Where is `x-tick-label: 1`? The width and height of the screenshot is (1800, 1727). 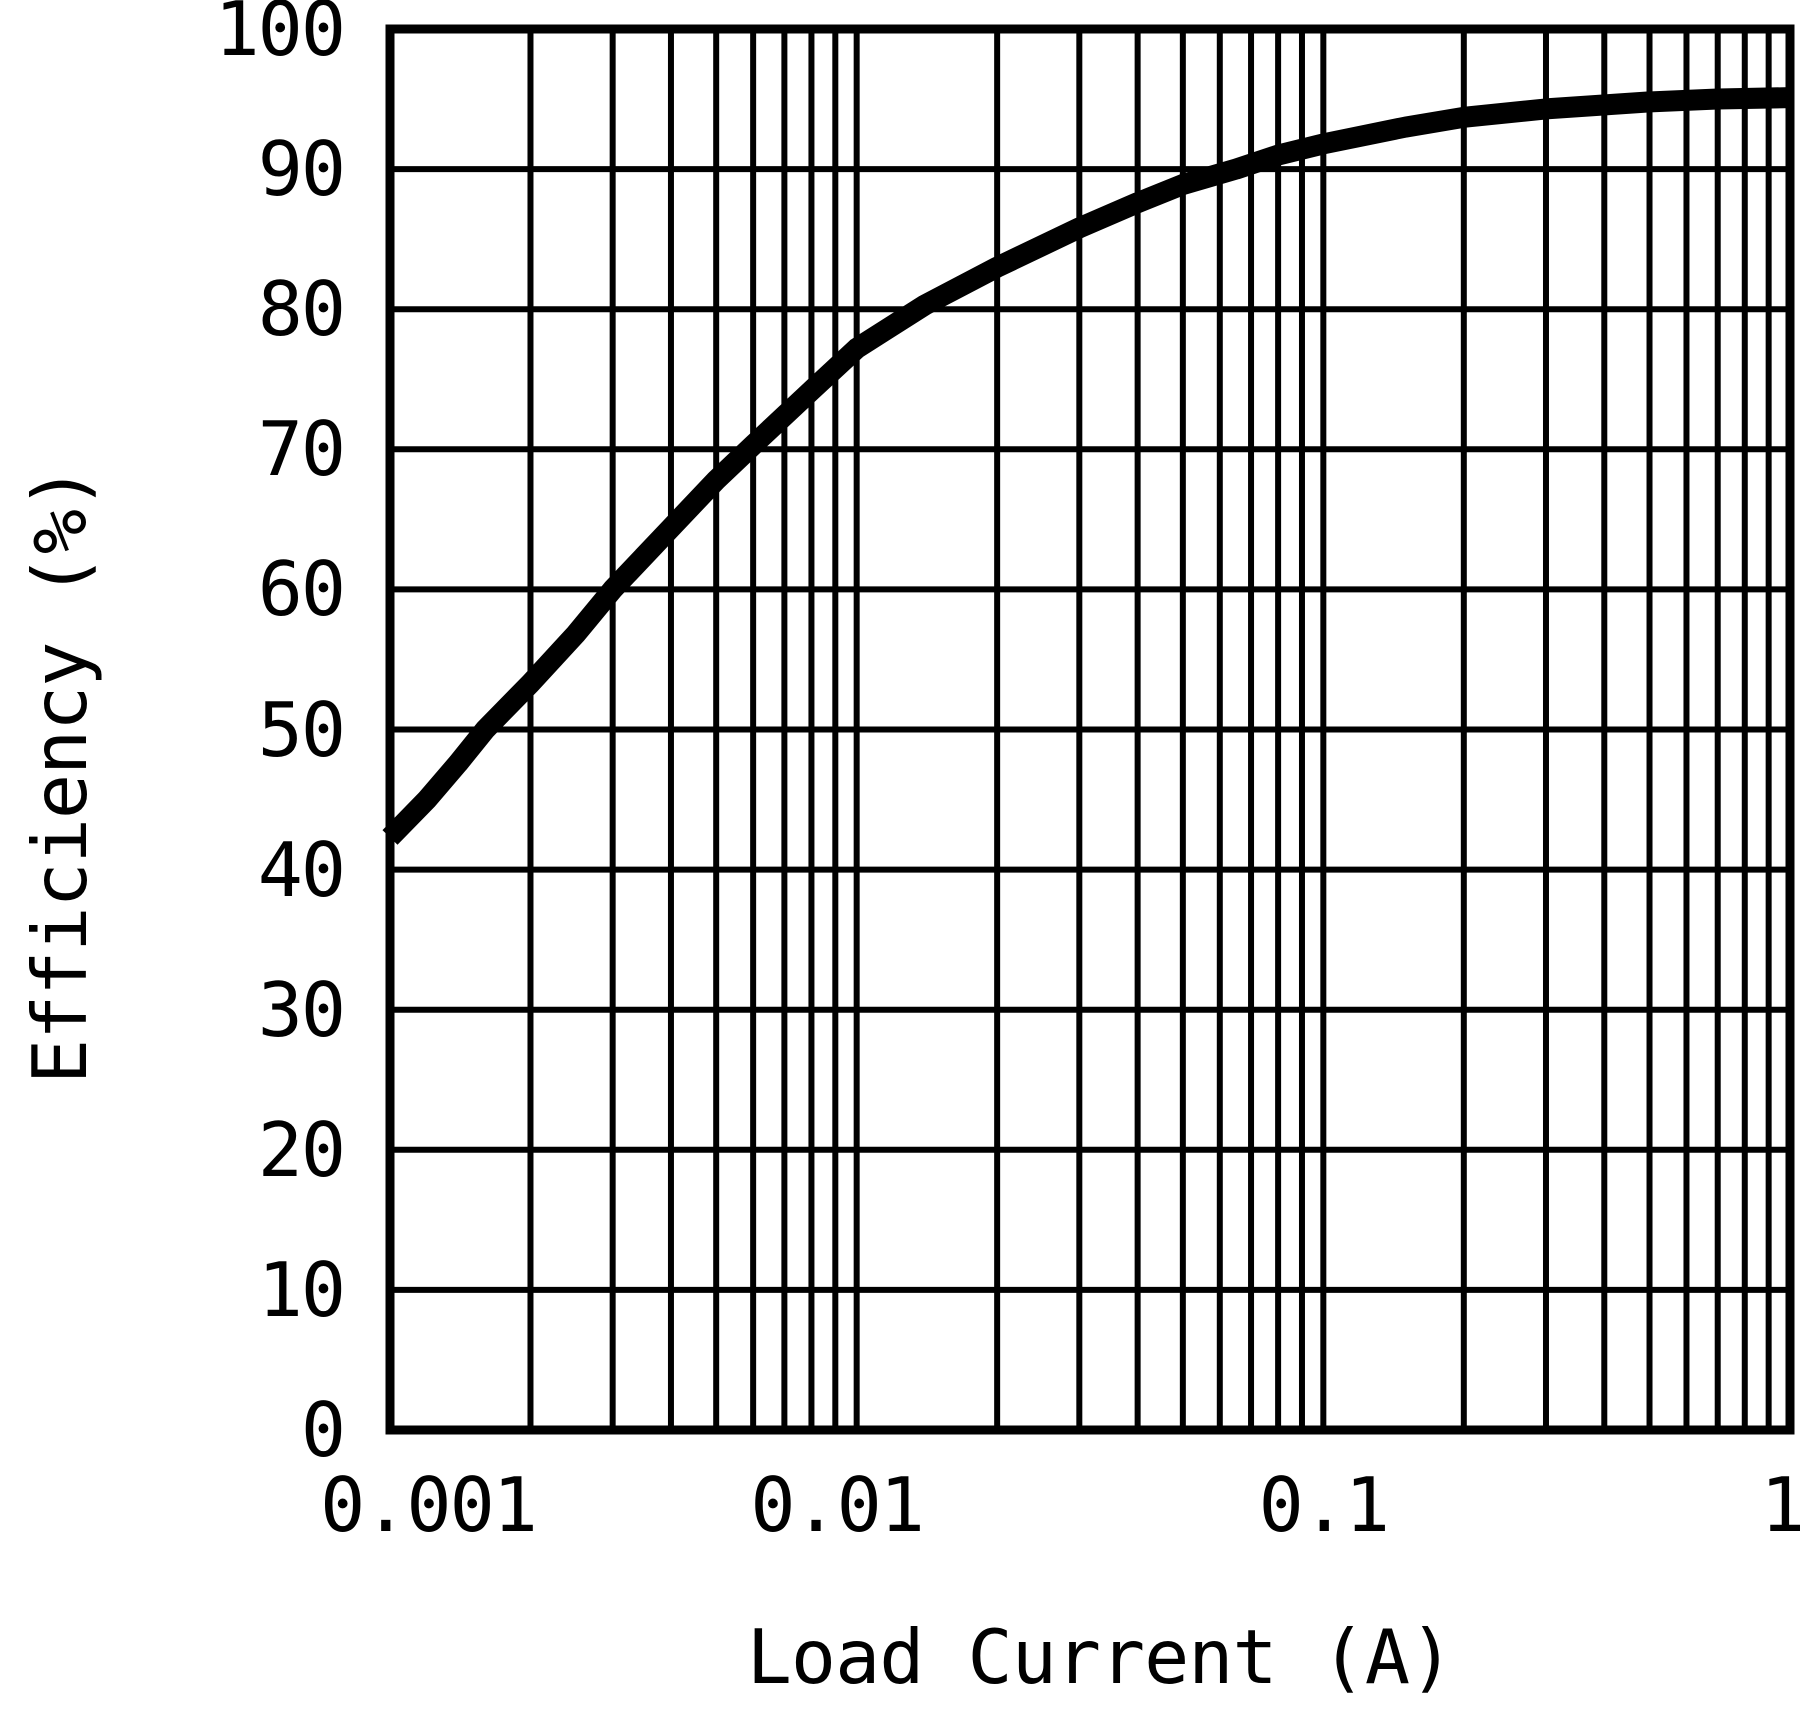
x-tick-label: 1 is located at coordinates (1780, 1505).